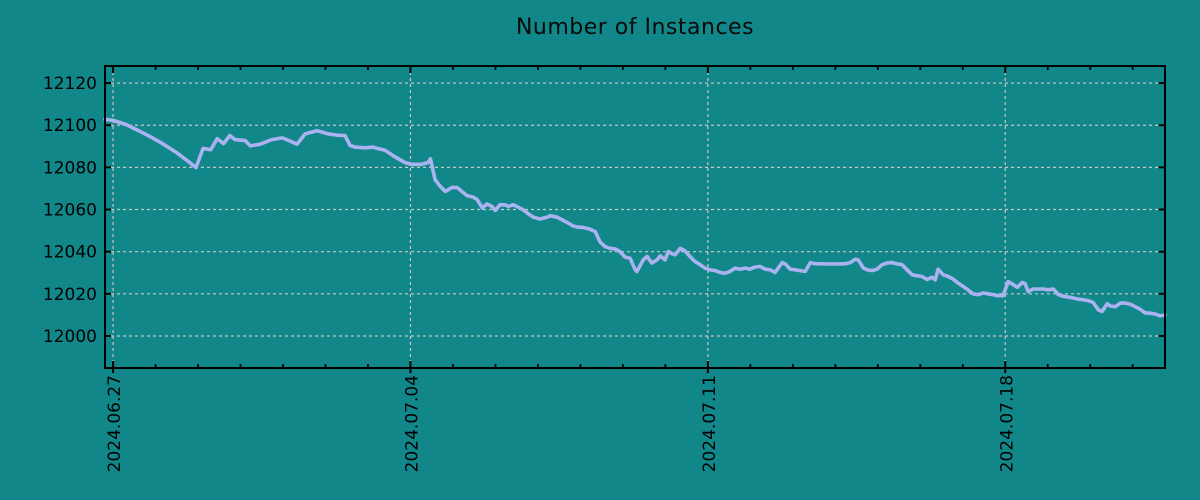  I want to click on x-tick-label: 2024.07.18, so click(1007, 423).